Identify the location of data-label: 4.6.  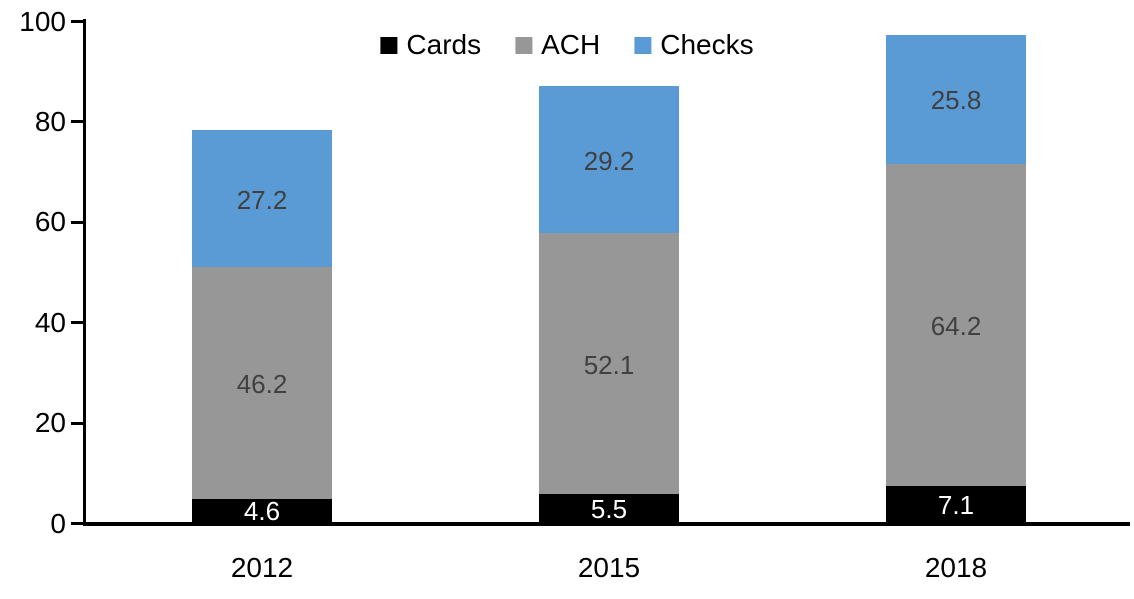
(262, 511).